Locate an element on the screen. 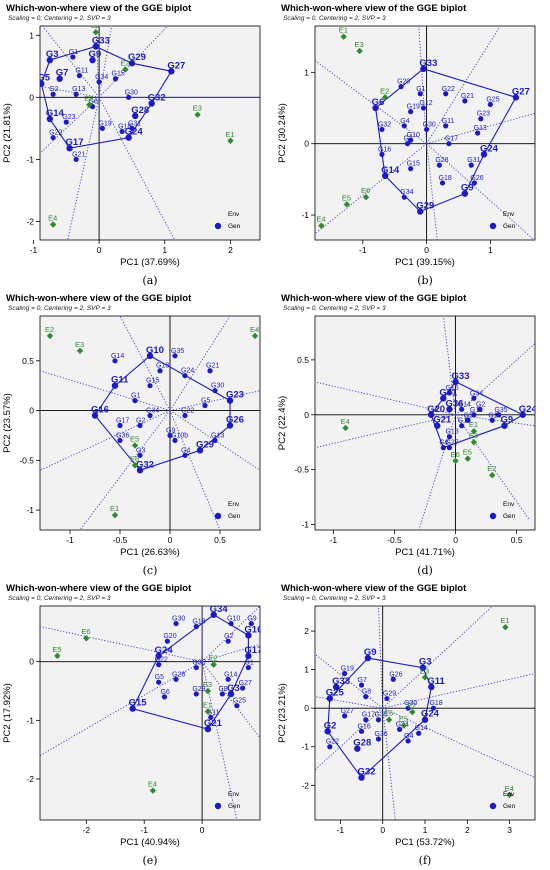 The image size is (550, 870). plot-area is located at coordinates (150, 423).